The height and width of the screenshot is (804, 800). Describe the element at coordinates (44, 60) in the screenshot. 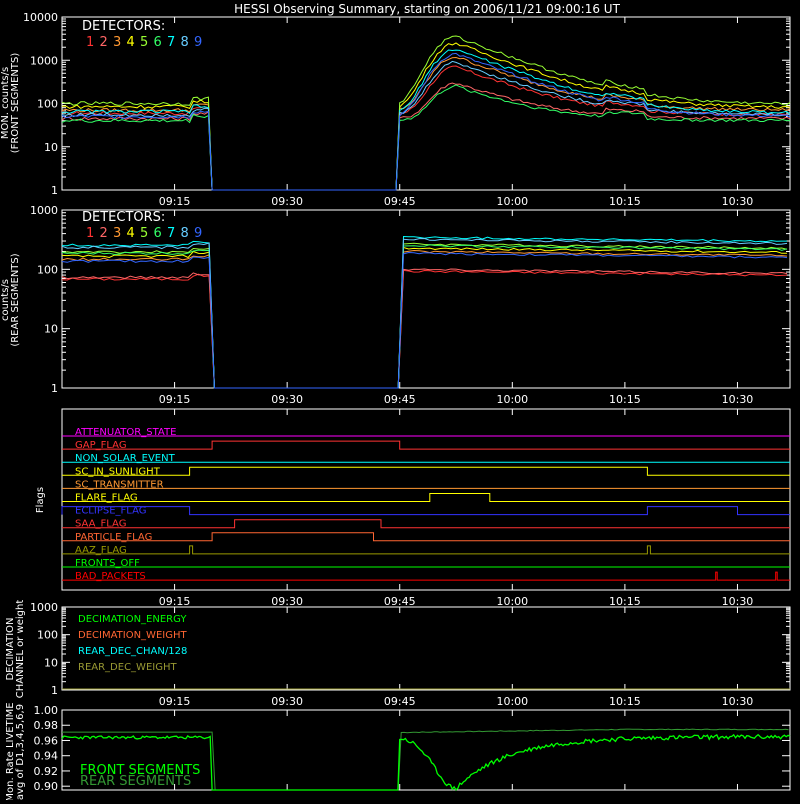

I see `front-y-tick-label: 1000` at that location.